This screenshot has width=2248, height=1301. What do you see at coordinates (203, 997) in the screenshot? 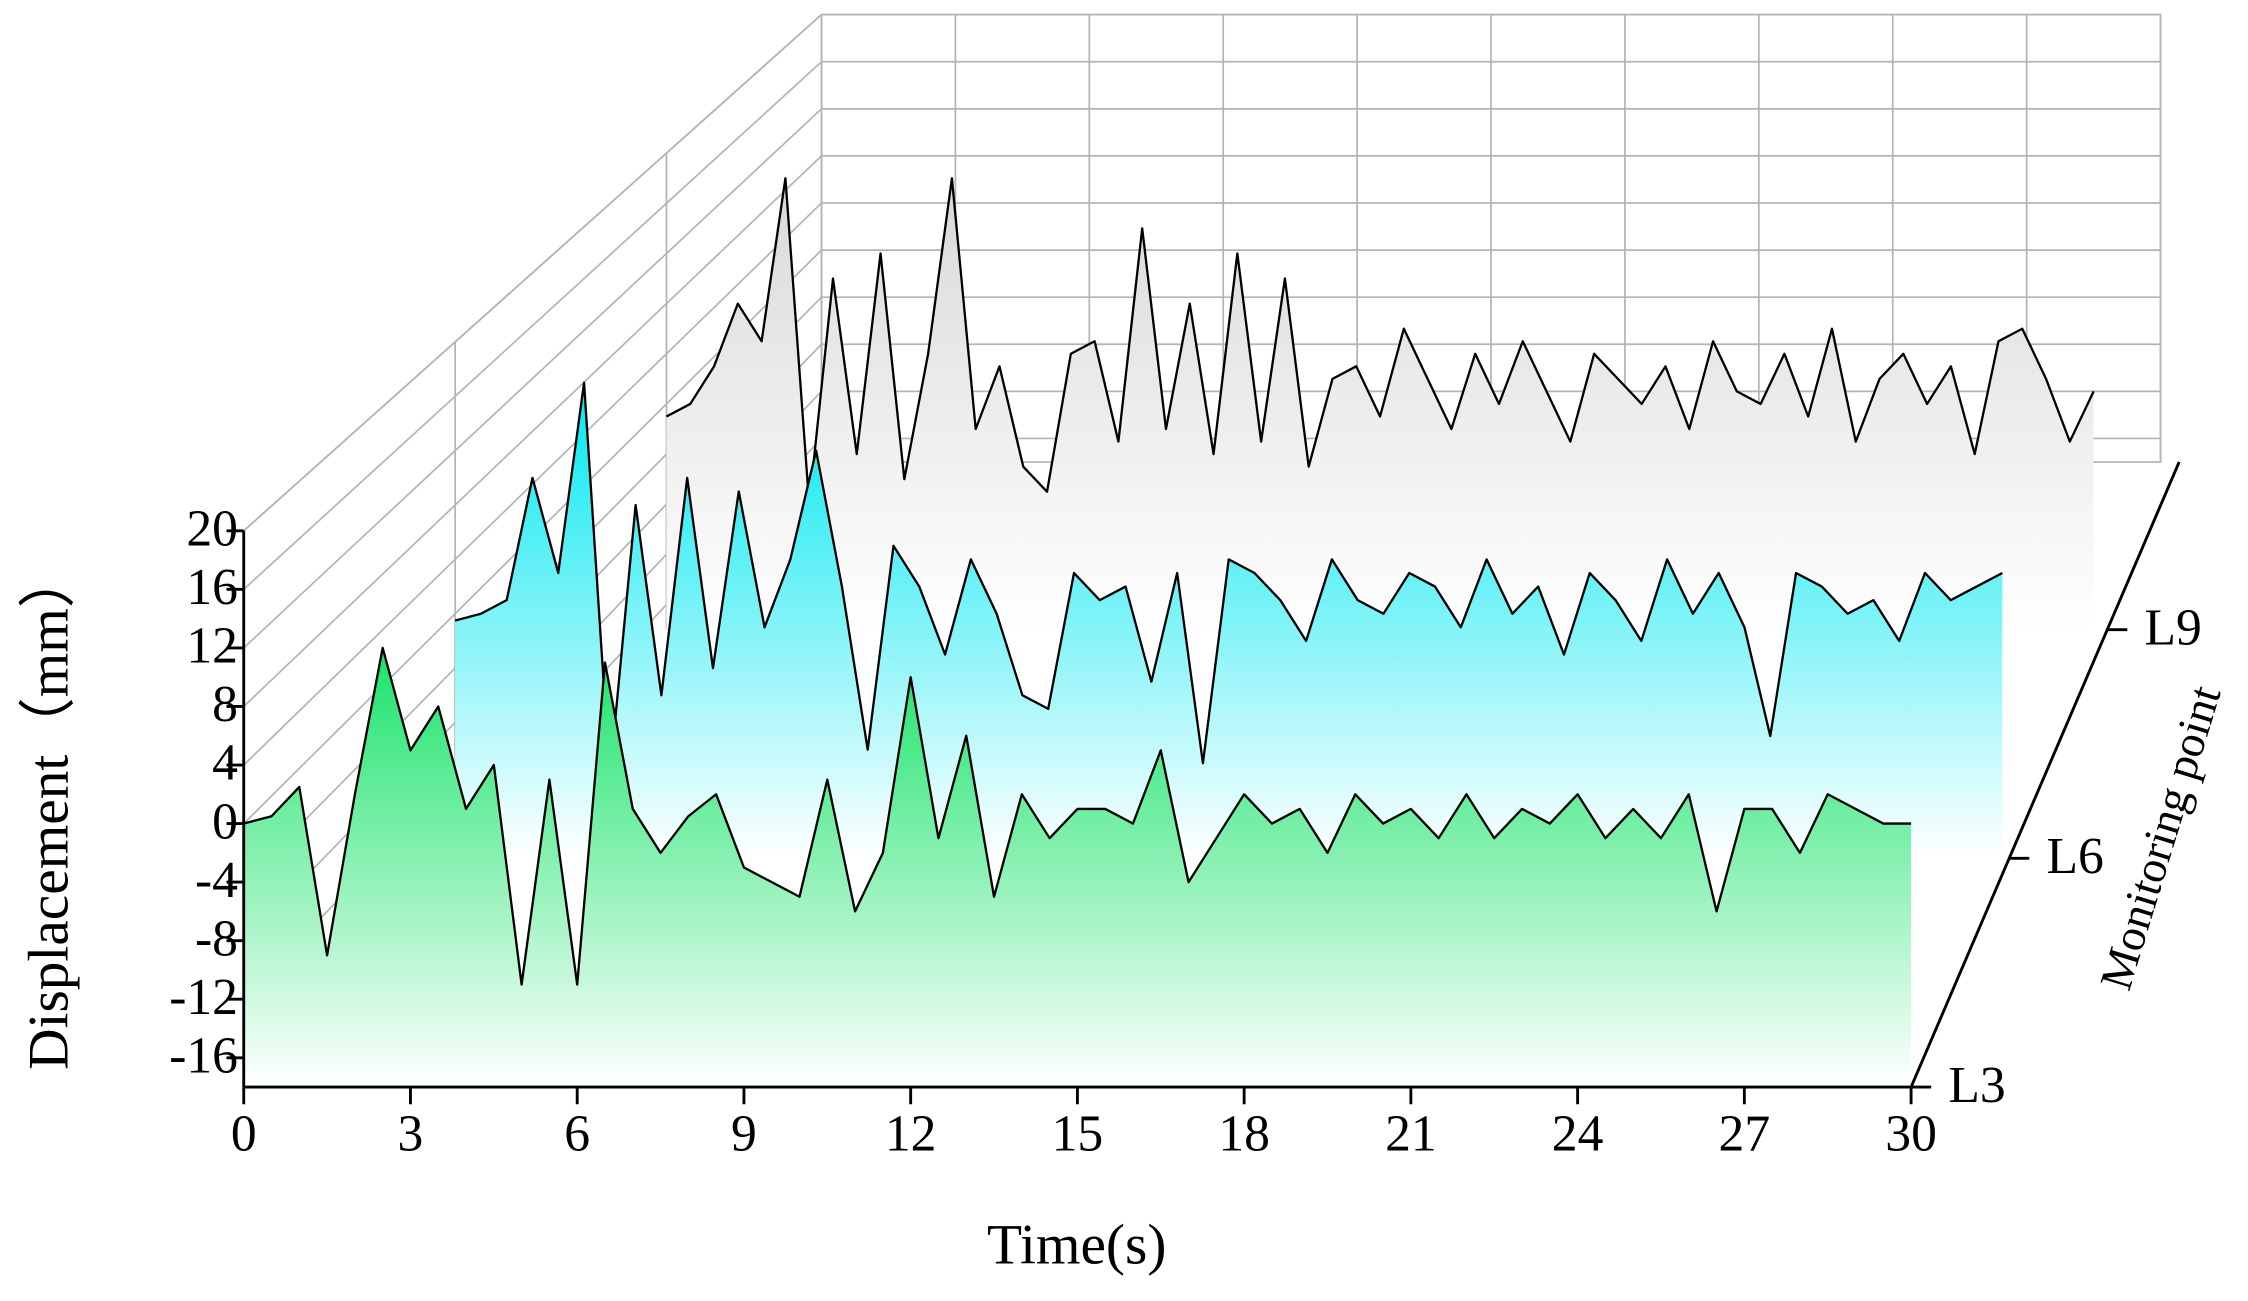
I see `y-tick-label: -12` at bounding box center [203, 997].